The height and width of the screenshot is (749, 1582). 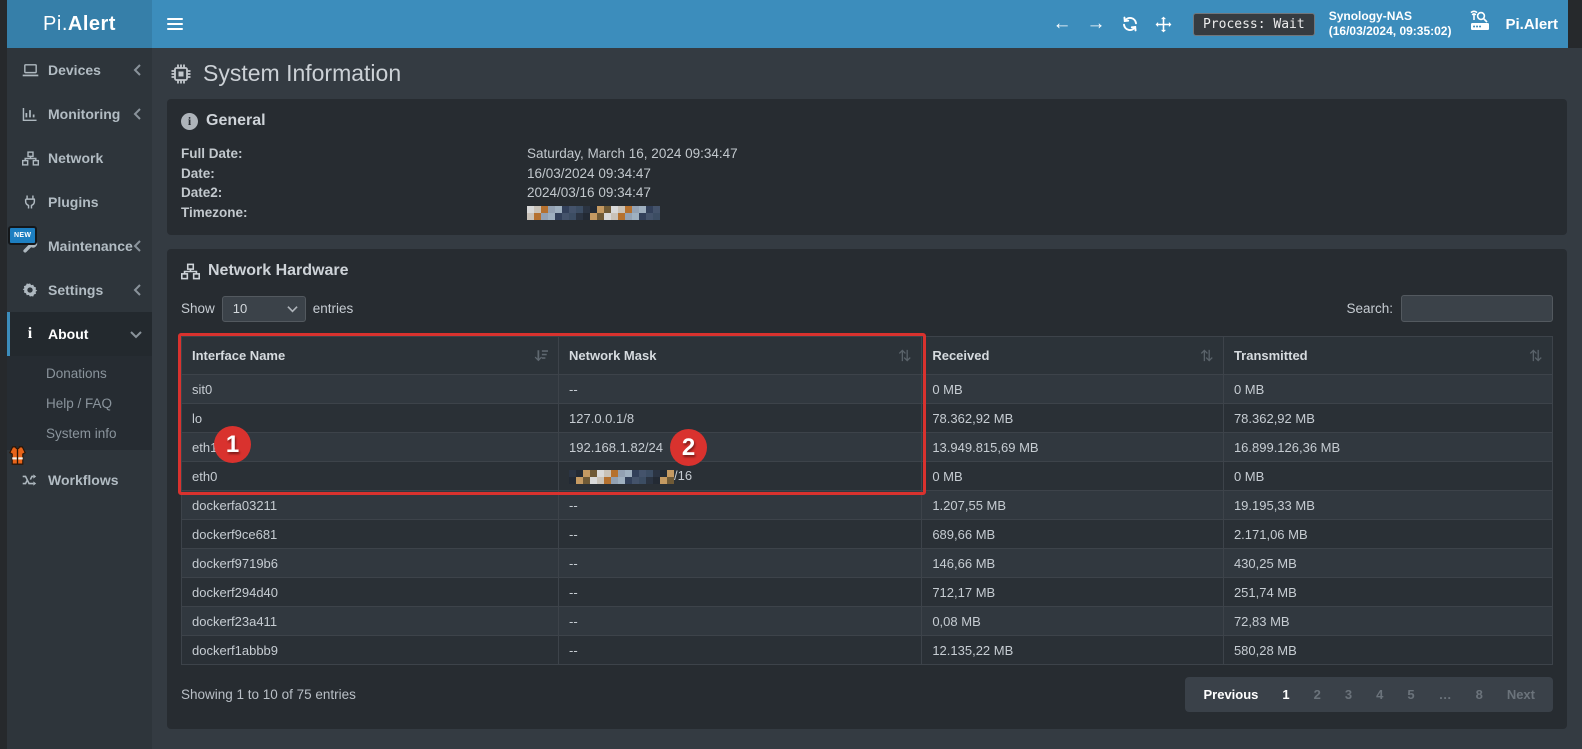 I want to click on cell-network-mask: 127.0.0.1/8, so click(x=740, y=418).